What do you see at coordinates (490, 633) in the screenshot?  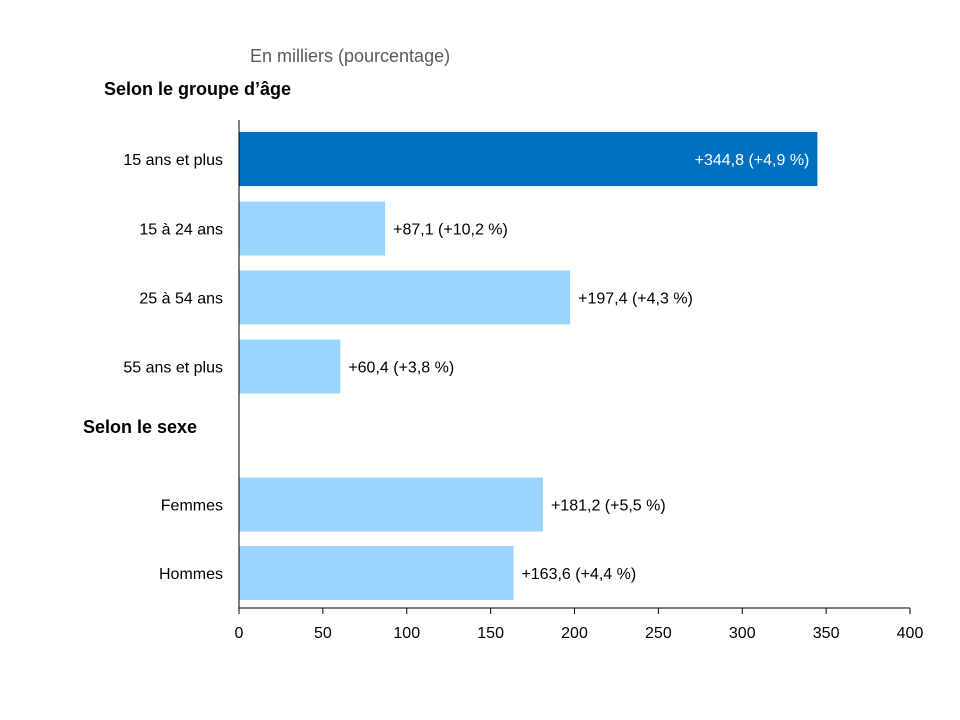 I see `x-tick-label: 150` at bounding box center [490, 633].